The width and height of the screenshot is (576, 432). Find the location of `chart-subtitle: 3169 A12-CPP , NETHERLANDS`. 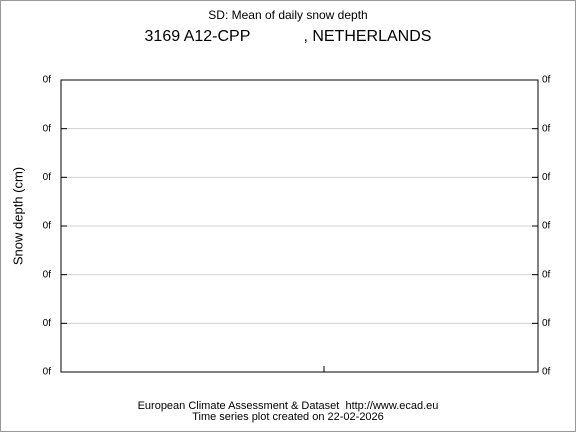

chart-subtitle: 3169 A12-CPP , NETHERLANDS is located at coordinates (288, 36).